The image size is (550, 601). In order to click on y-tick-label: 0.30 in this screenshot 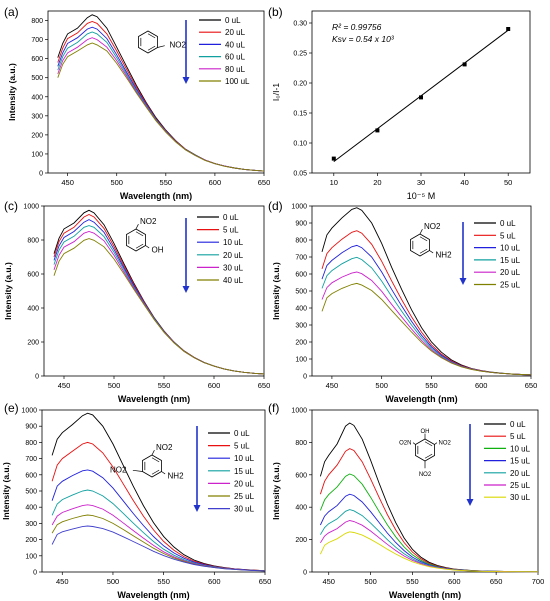, I will do `click(300, 24)`.